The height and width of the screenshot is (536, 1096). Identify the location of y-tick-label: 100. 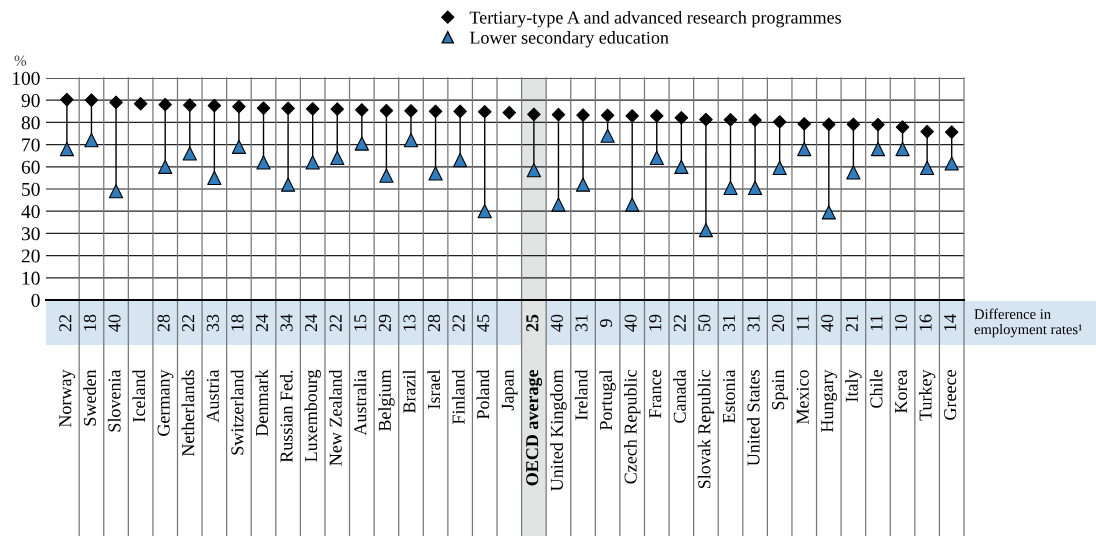
(26, 78).